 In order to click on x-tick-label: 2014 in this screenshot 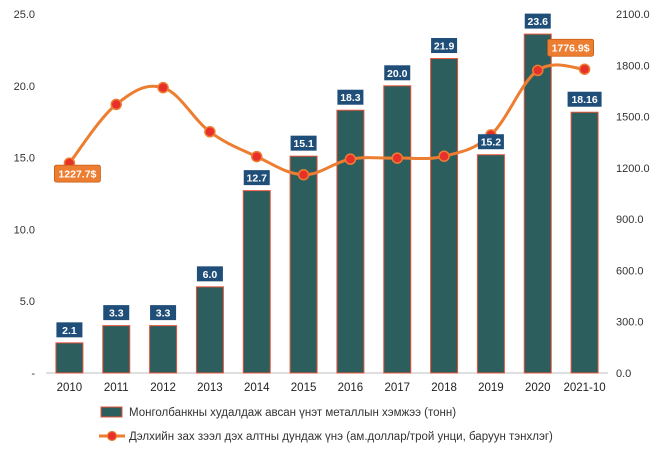, I will do `click(257, 388)`.